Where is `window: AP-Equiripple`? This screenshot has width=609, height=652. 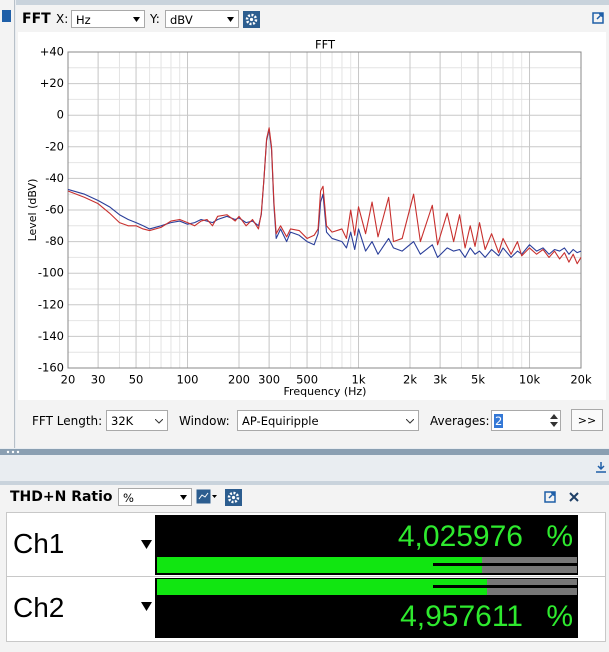
window: AP-Equiripple is located at coordinates (280, 421).